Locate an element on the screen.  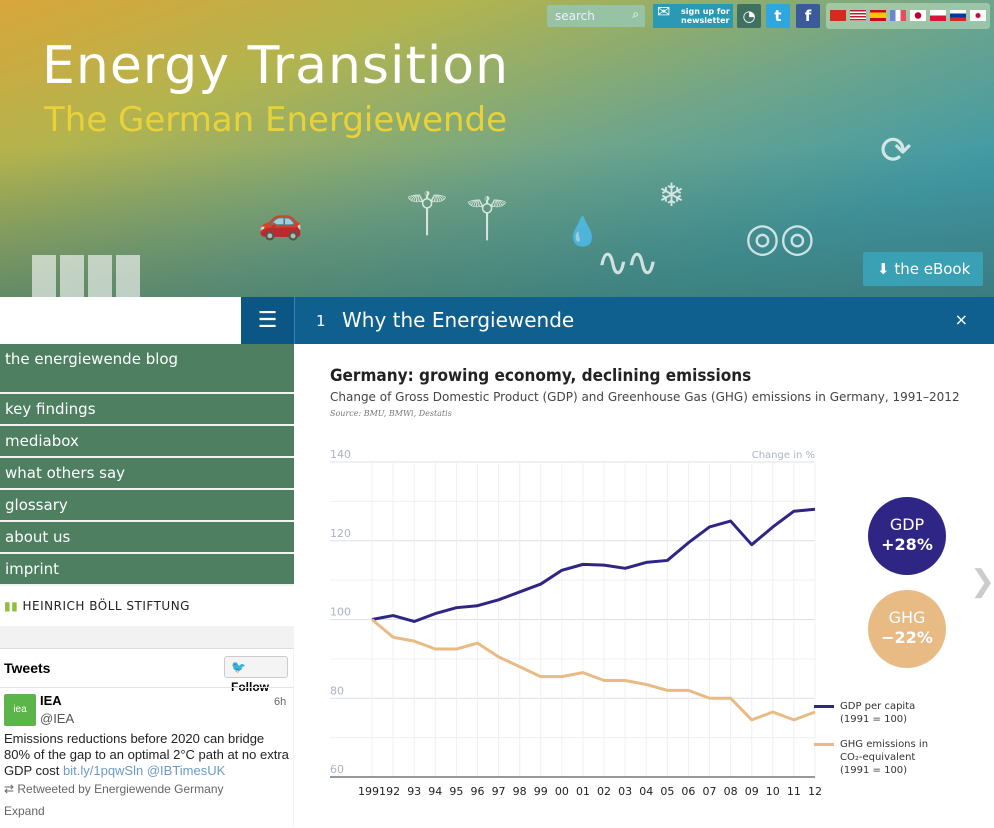
sidebar-item-blog: the energiewende blog is located at coordinates (147, 368).